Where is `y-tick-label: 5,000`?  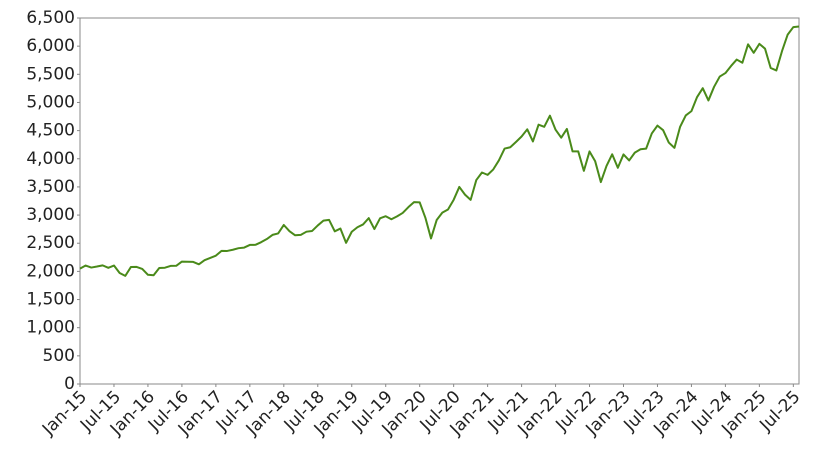 y-tick-label: 5,000 is located at coordinates (50, 102).